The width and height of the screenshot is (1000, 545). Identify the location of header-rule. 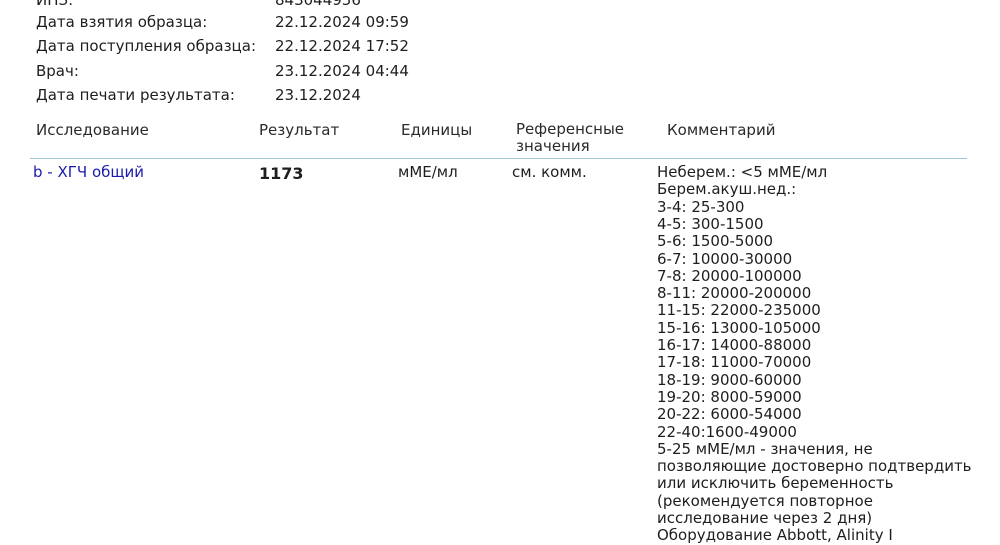
(498, 158).